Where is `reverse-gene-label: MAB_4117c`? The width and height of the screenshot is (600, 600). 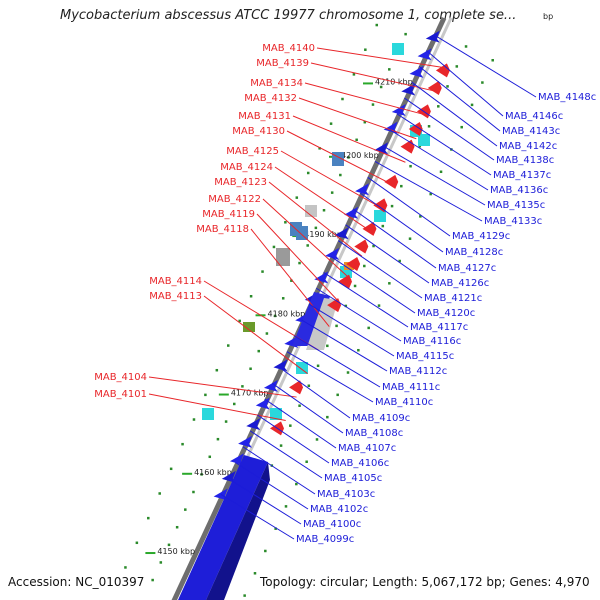 reverse-gene-label: MAB_4117c is located at coordinates (439, 327).